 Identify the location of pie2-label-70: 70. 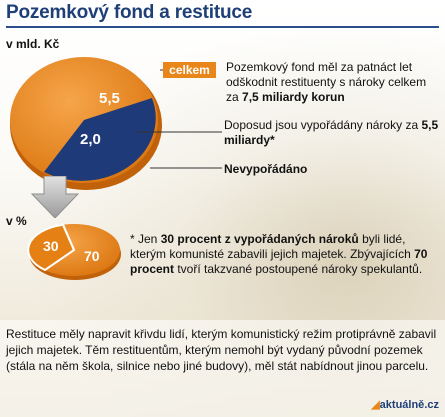
(92, 256).